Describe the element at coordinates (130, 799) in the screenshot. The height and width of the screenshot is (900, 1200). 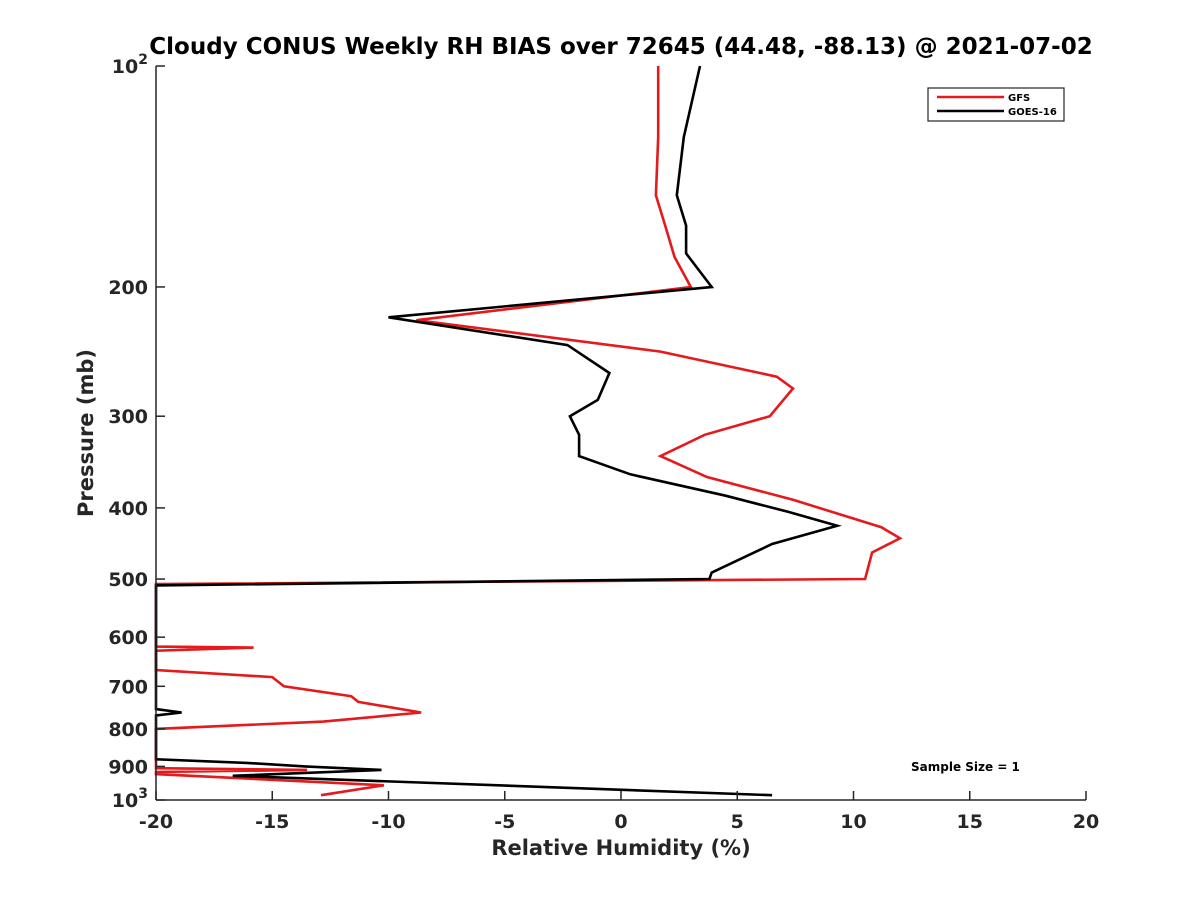
I see `y-tick-label: 10³` at that location.